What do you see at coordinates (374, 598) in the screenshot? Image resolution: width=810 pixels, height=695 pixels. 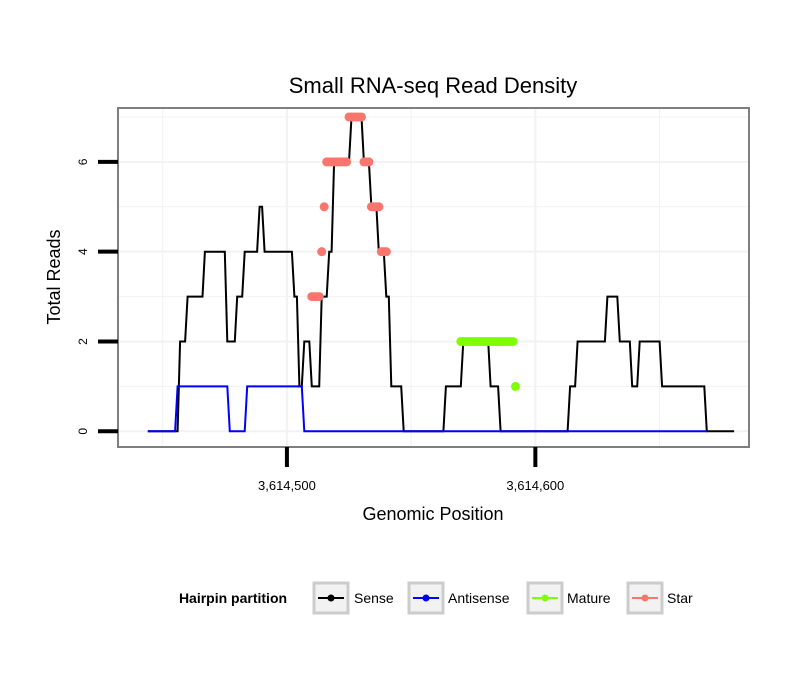 I see `legend-label-sense: Sense` at bounding box center [374, 598].